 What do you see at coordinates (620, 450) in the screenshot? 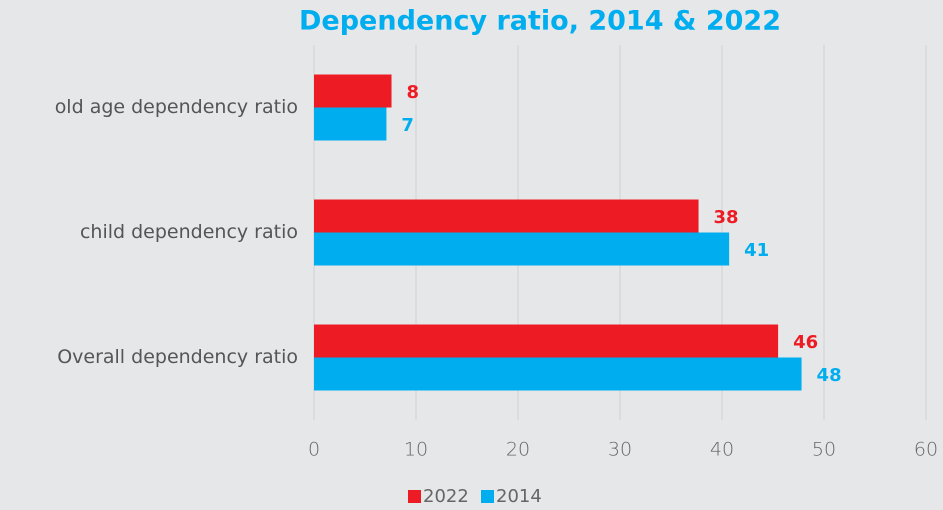
I see `x-tick-label: 30` at bounding box center [620, 450].